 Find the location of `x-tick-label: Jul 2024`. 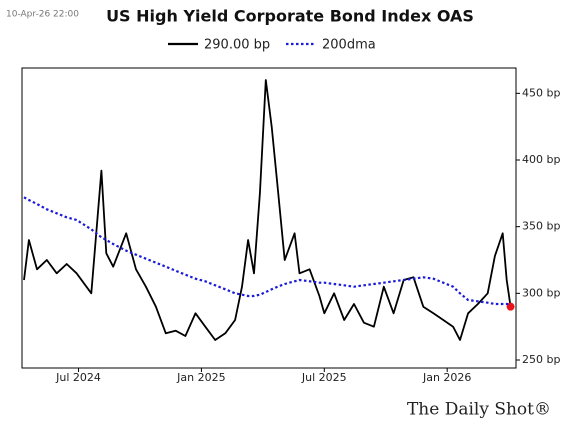

x-tick-label: Jul 2024 is located at coordinates (78, 377).